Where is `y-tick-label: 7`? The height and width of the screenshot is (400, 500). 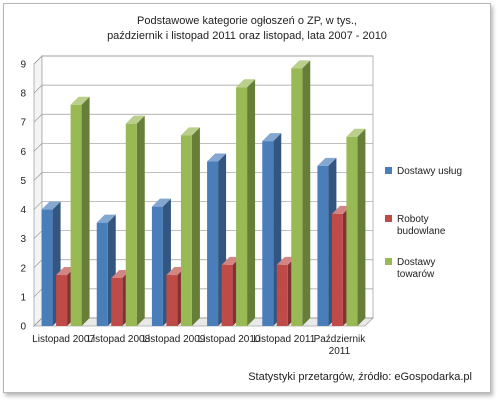
y-tick-label: 7 is located at coordinates (23, 123).